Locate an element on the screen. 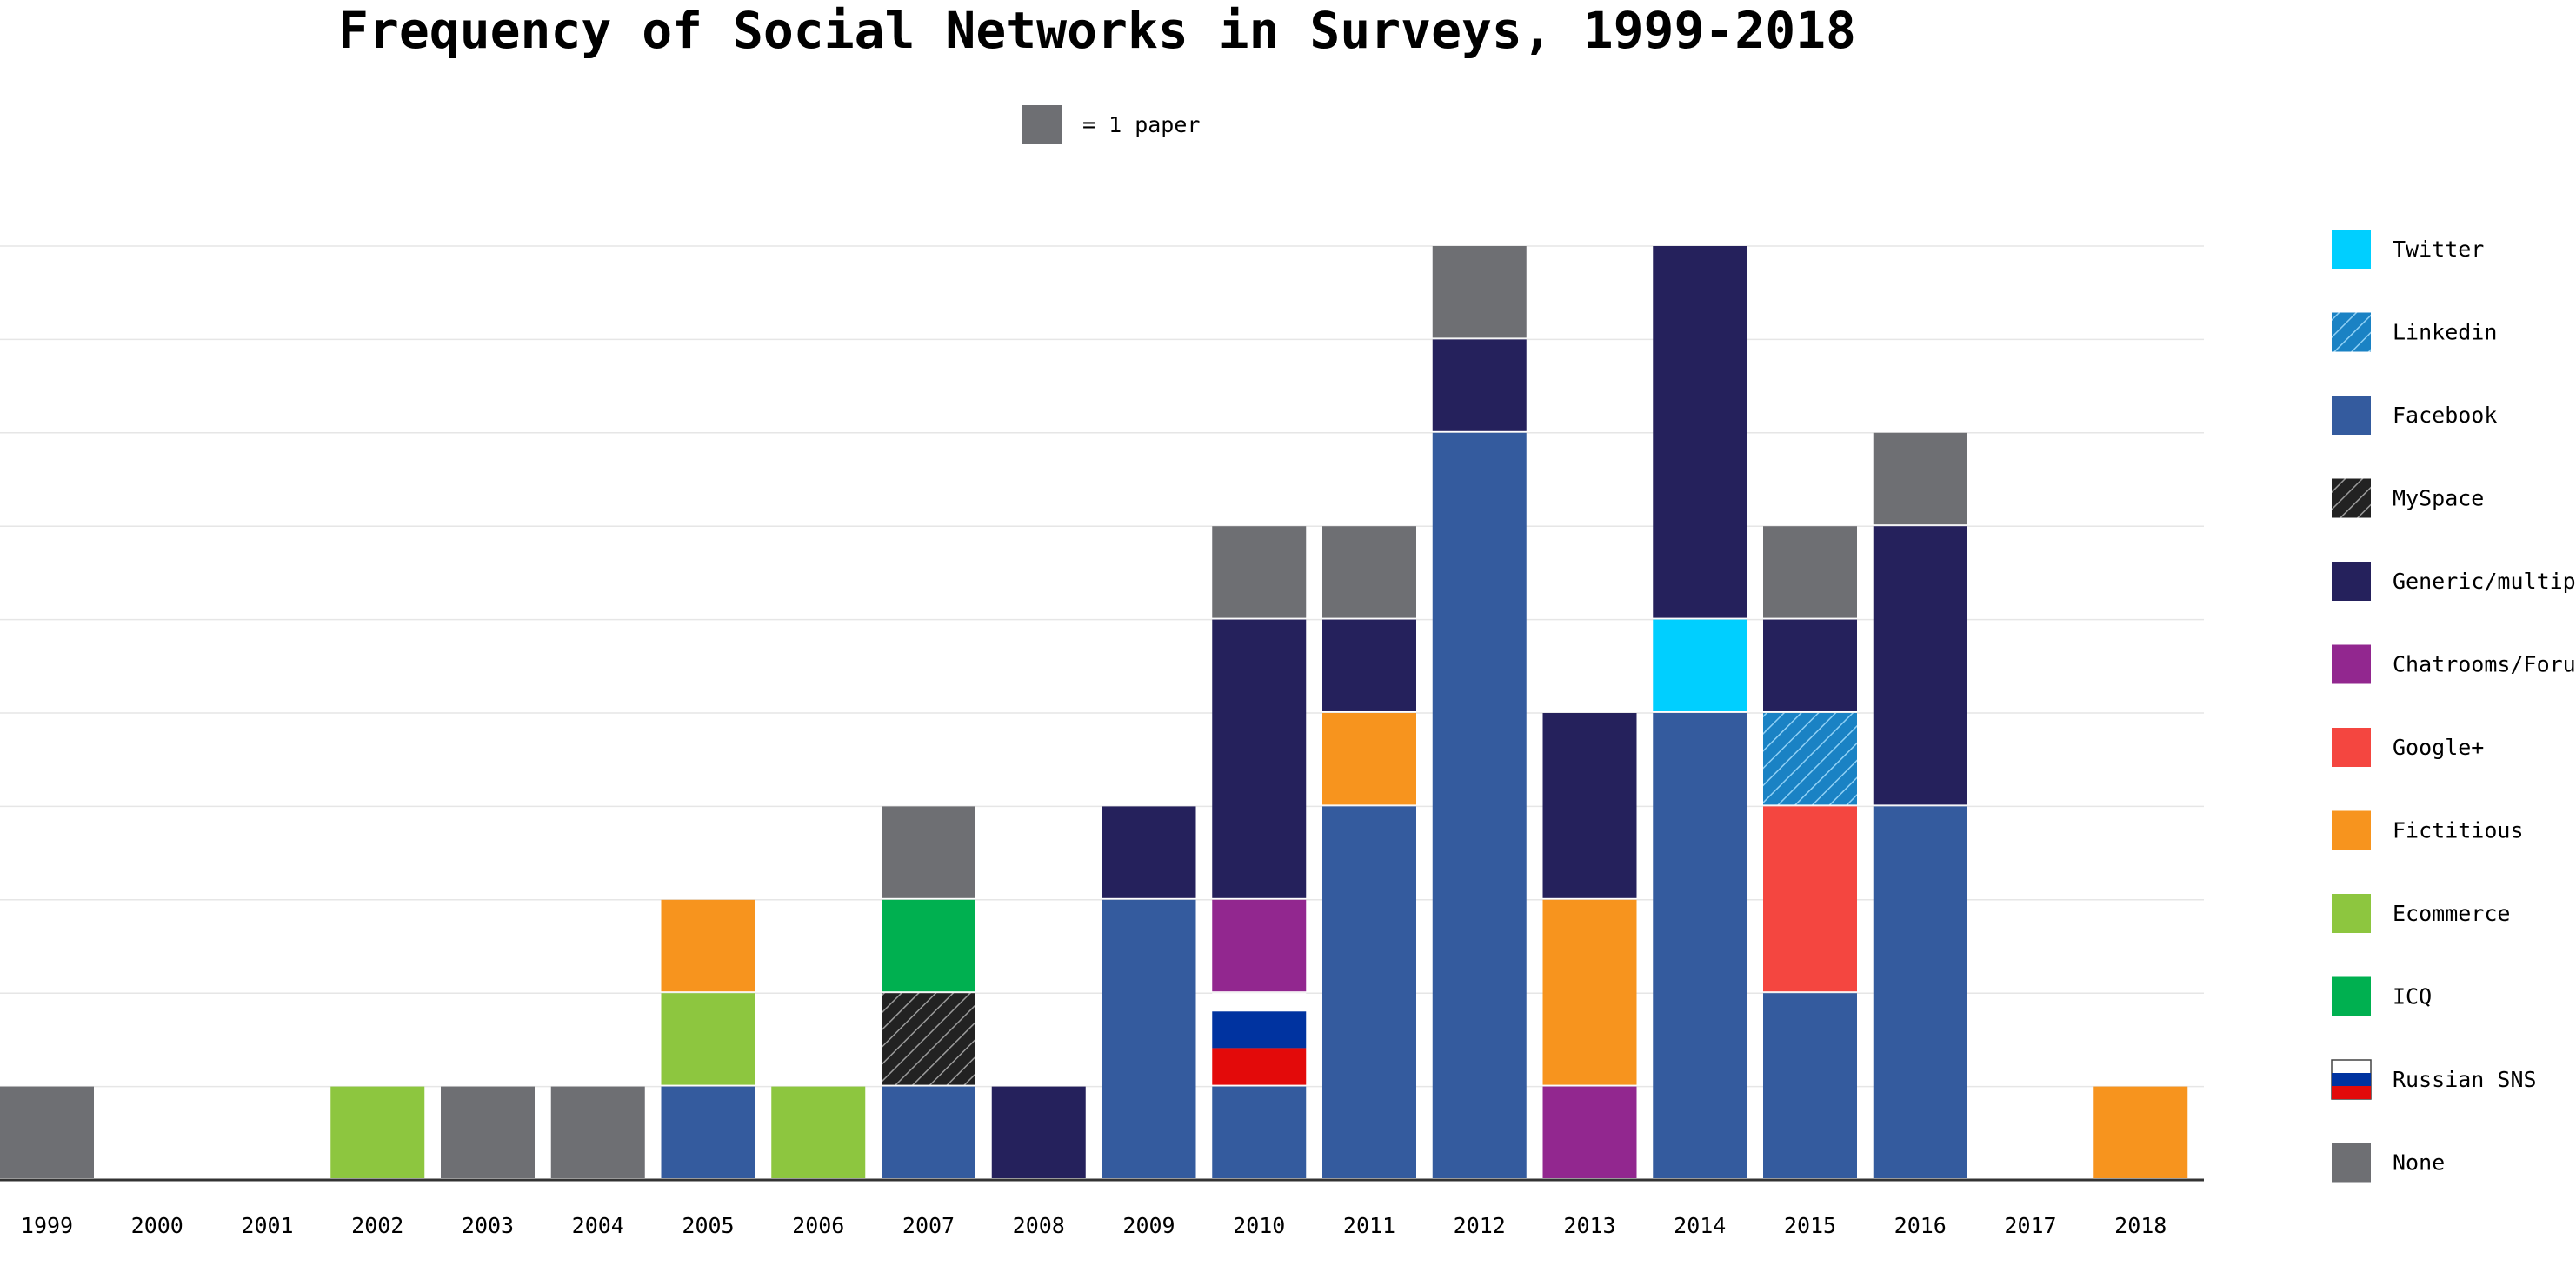 Image resolution: width=2576 pixels, height=1266 pixels. bar-fictitious-2013 is located at coordinates (1589, 992).